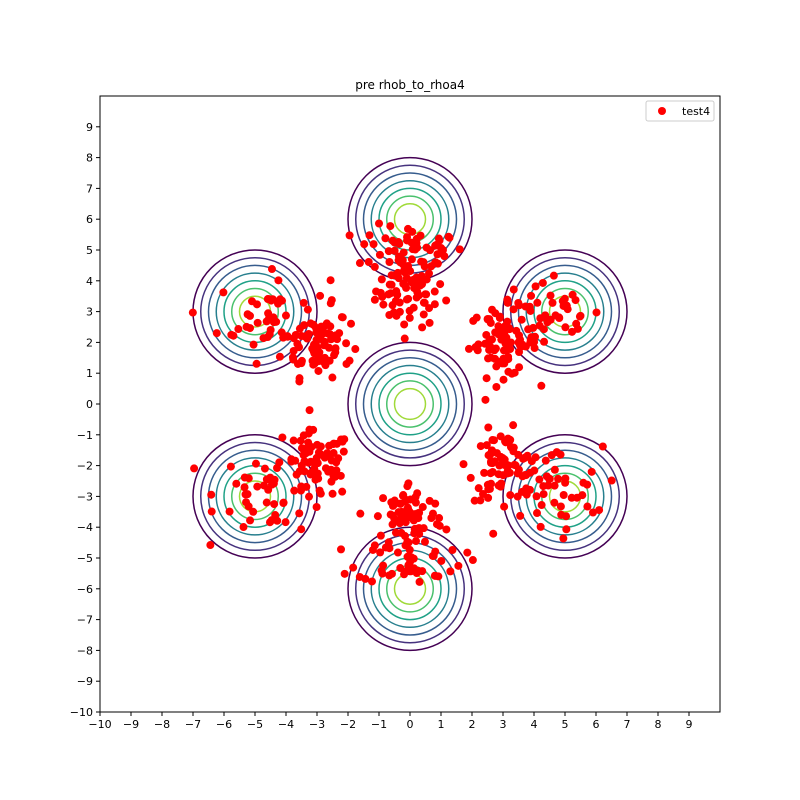 The image size is (800, 800). What do you see at coordinates (89, 158) in the screenshot?
I see `y-tick-label: 8` at bounding box center [89, 158].